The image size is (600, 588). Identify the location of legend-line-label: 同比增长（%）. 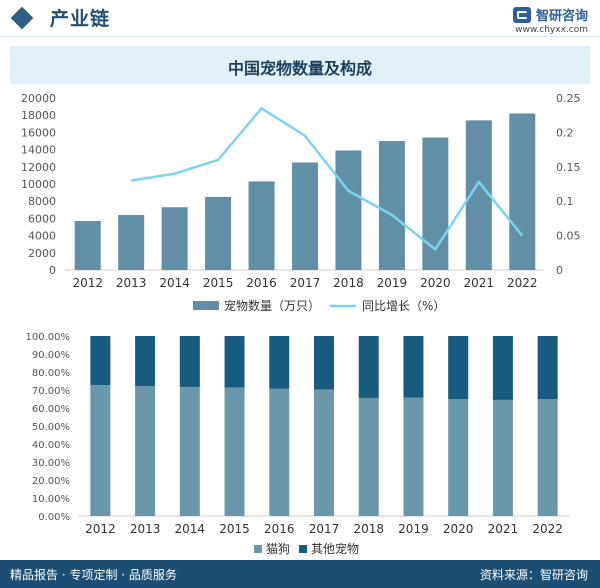
(403, 306).